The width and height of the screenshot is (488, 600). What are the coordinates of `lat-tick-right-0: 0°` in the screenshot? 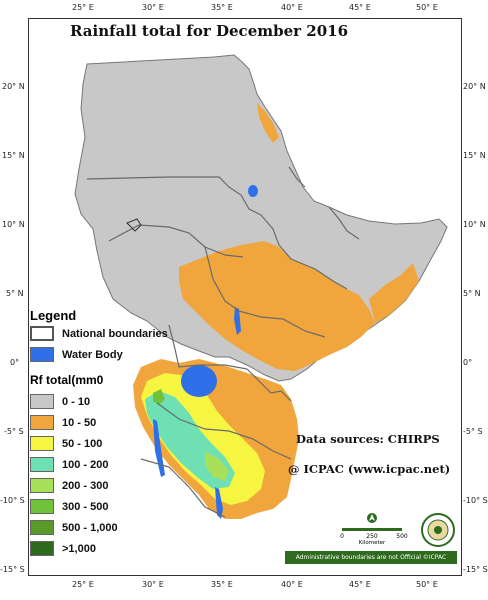 It's located at (468, 362).